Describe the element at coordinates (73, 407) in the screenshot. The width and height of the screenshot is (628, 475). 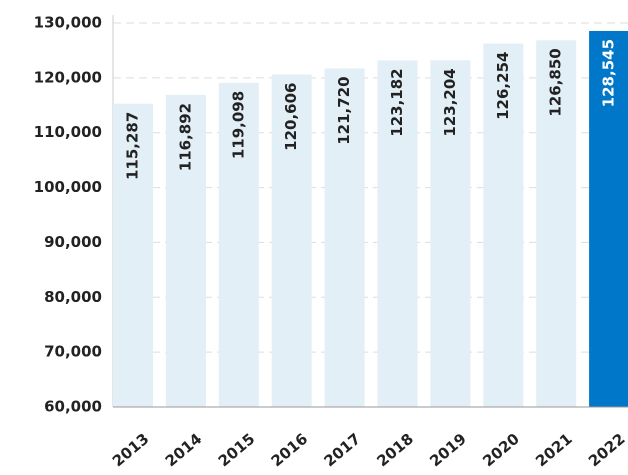
I see `y-tick-label: 60,000` at that location.